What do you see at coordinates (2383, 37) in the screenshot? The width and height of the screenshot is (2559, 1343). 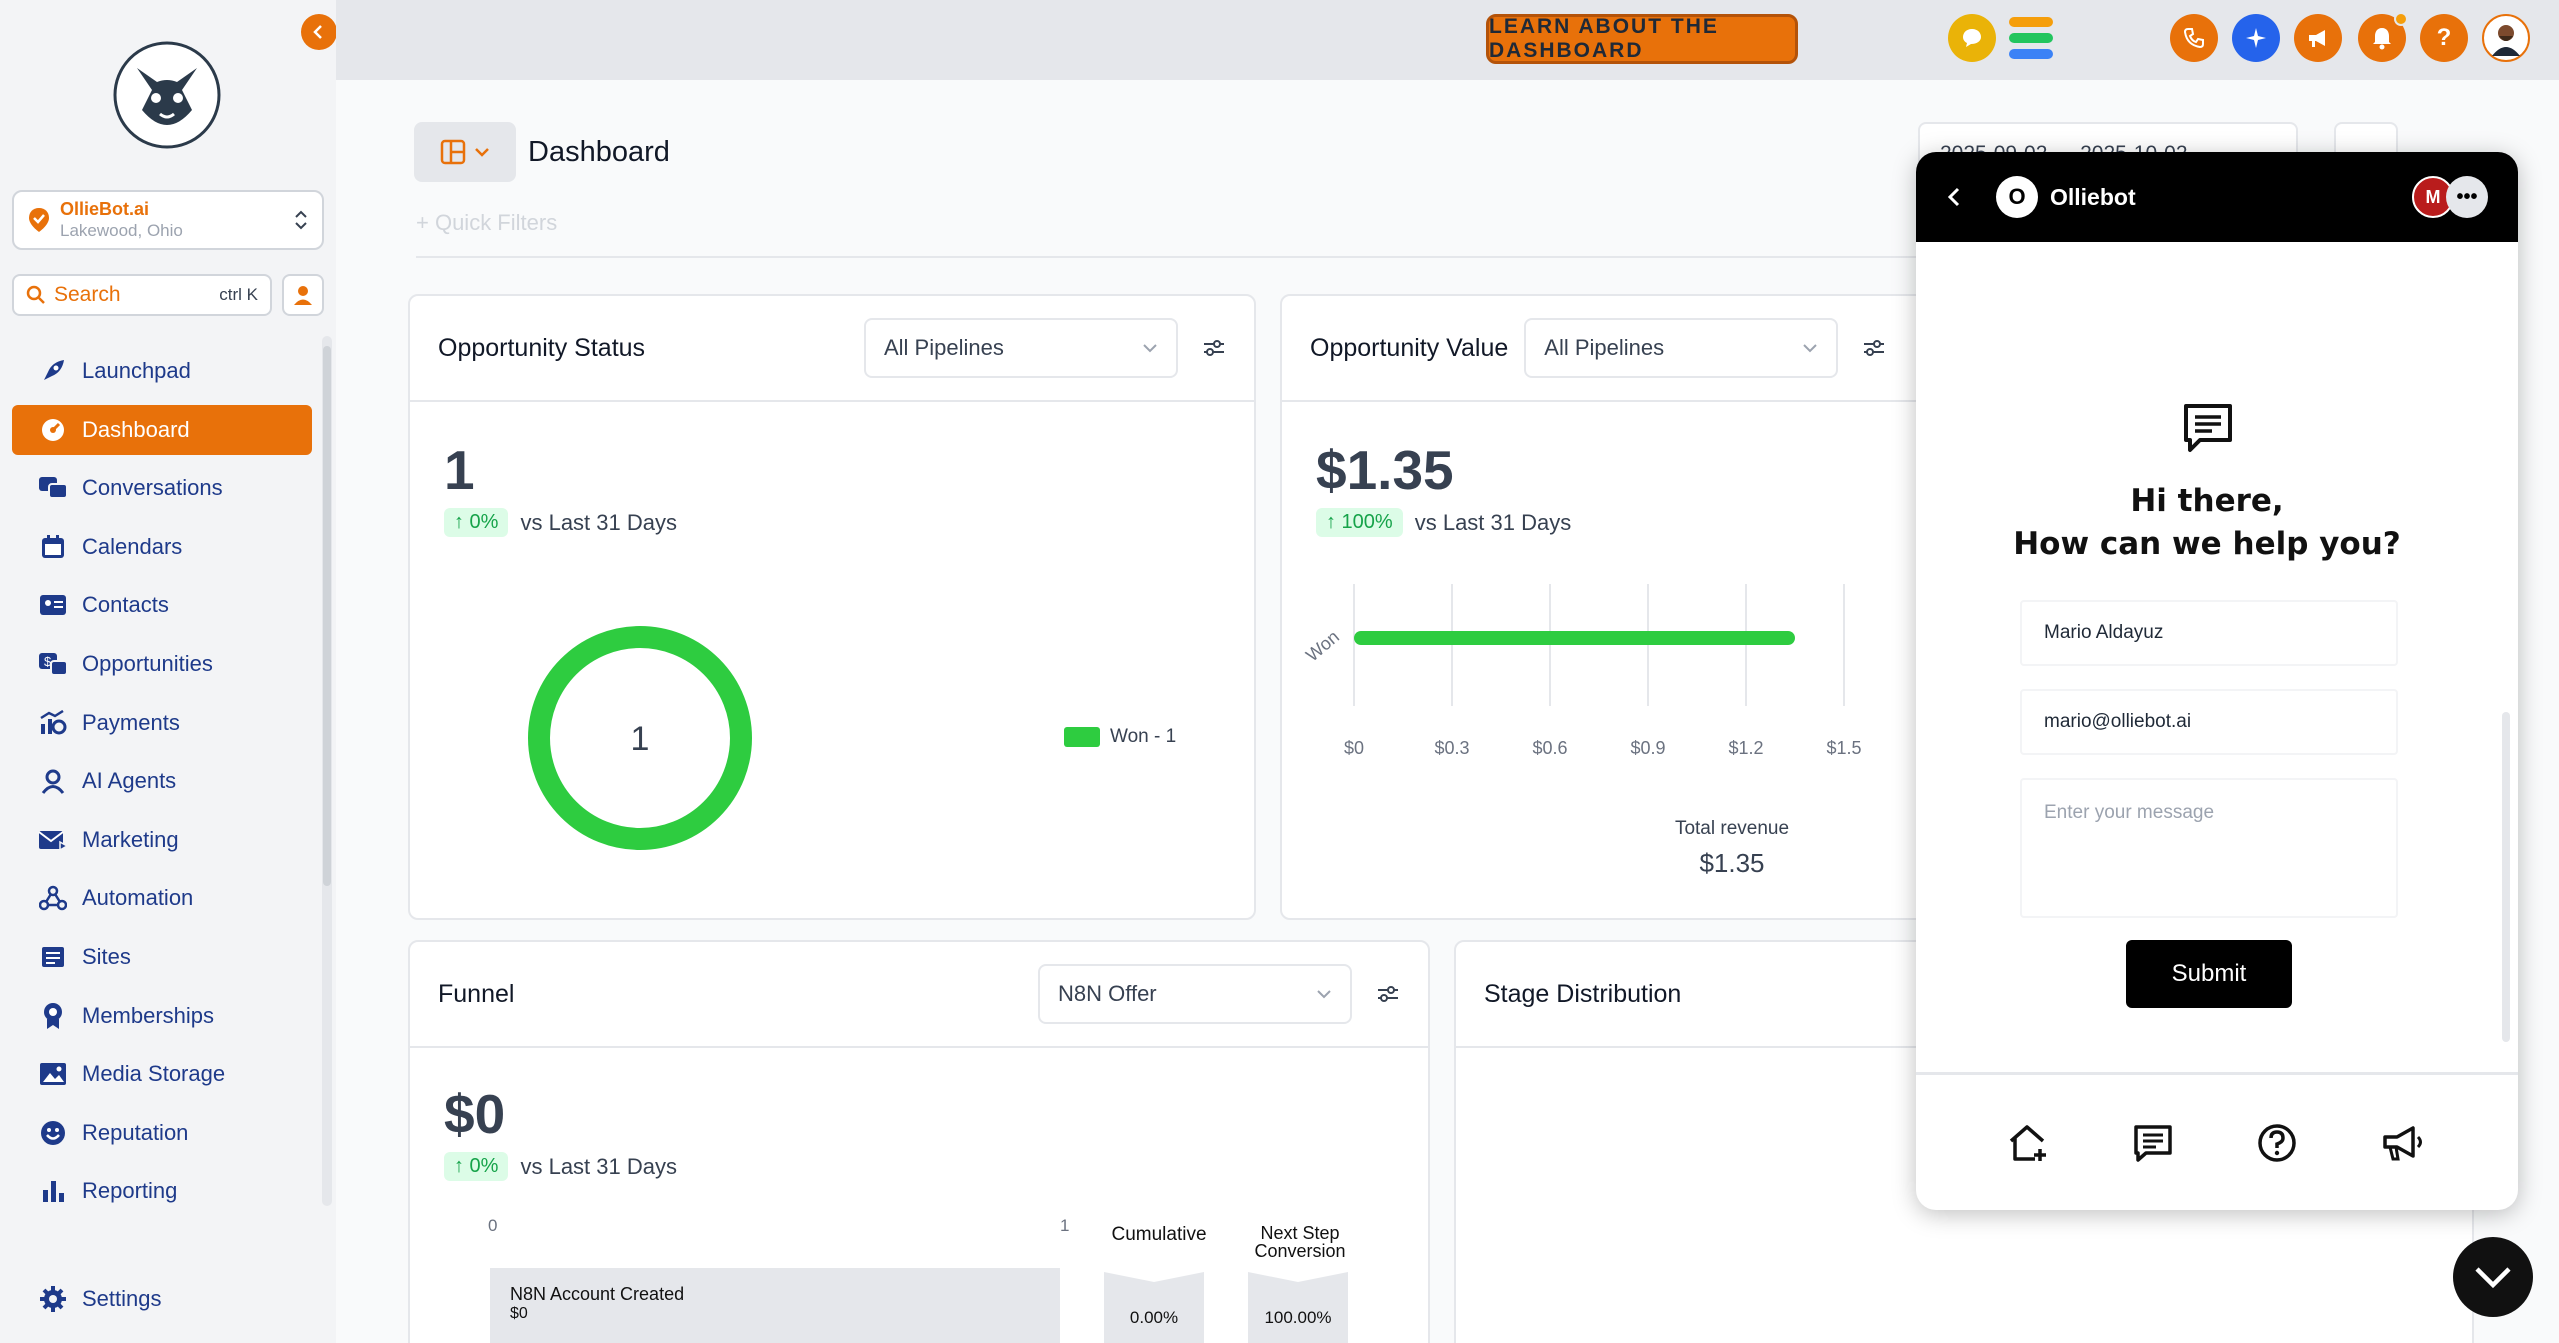 I see `bell-icon` at bounding box center [2383, 37].